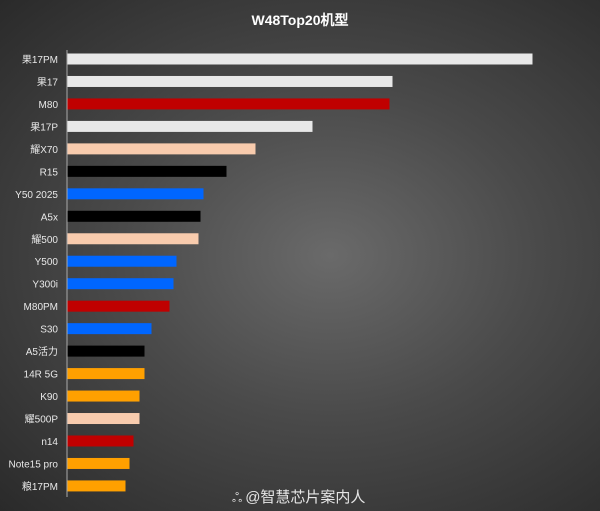 This screenshot has width=600, height=511. What do you see at coordinates (42, 420) in the screenshot?
I see `category-label: 耀500P` at bounding box center [42, 420].